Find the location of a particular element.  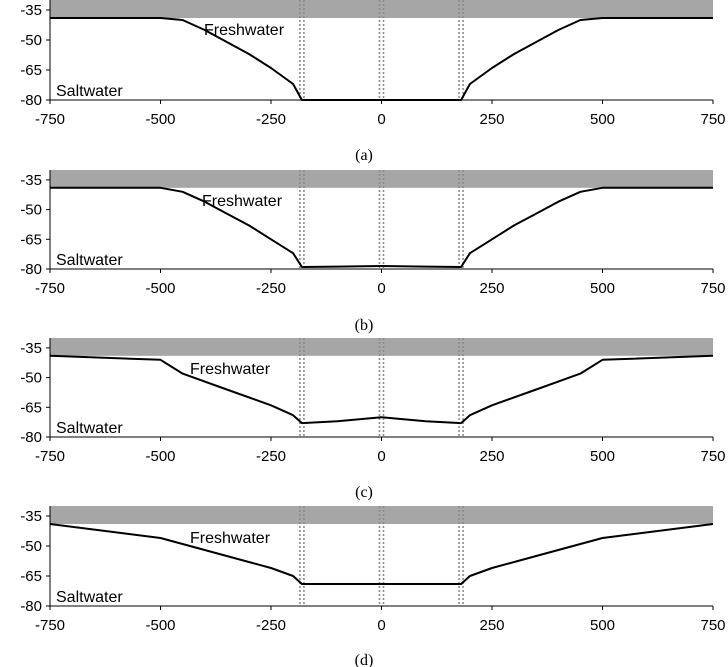

panel-caption: (c) is located at coordinates (364, 492).